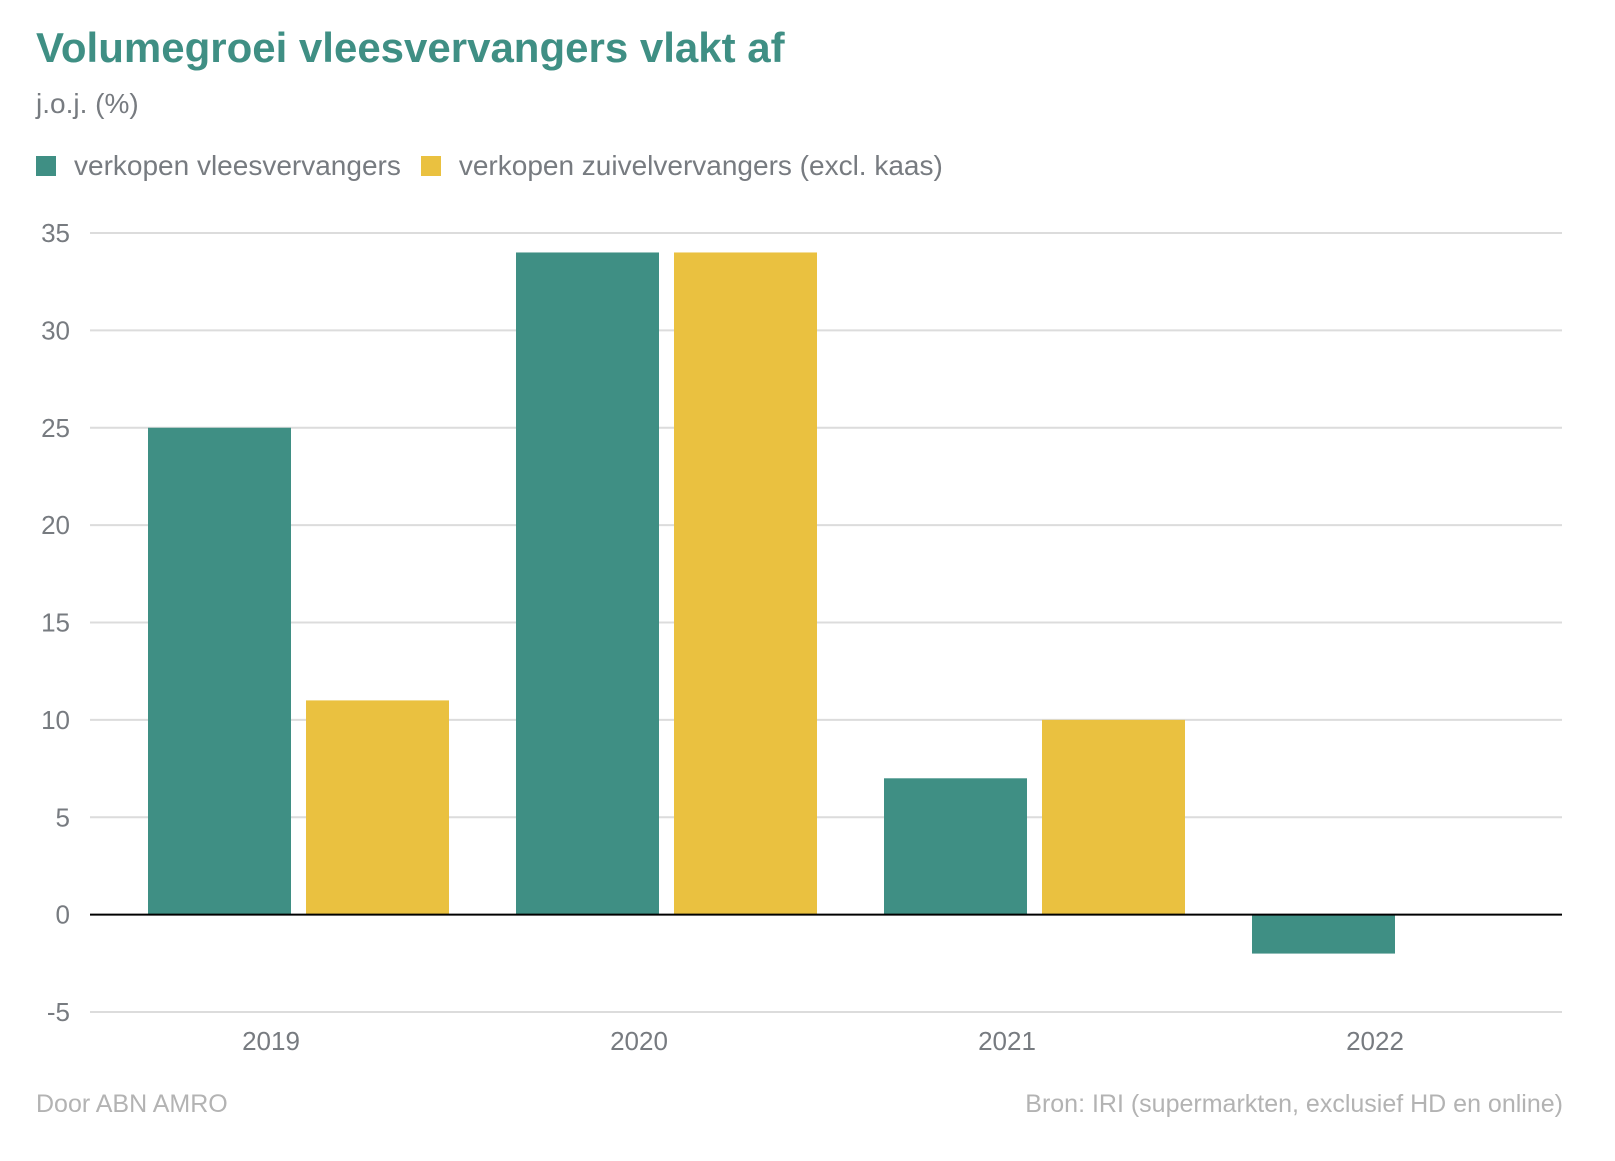 The image size is (1615, 1161). I want to click on chart-title: Volumegroei vleesvervangers vlakt af, so click(410, 47).